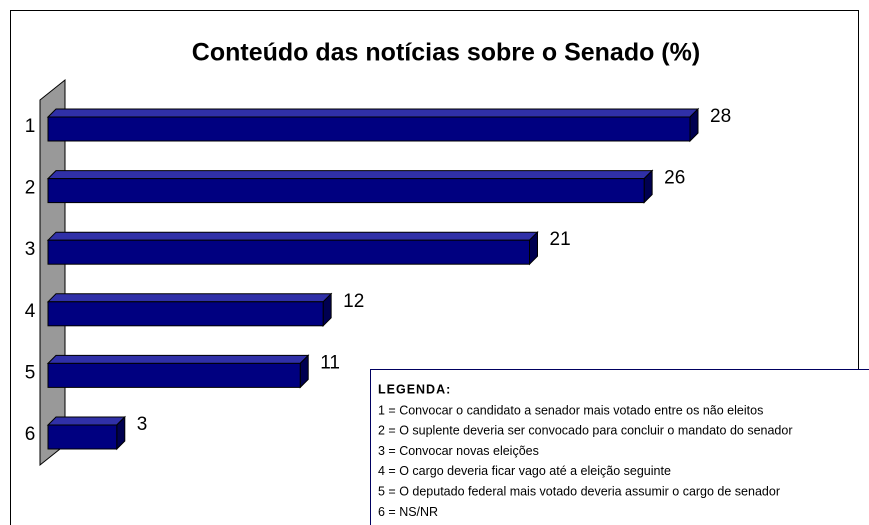  Describe the element at coordinates (408, 512) in the screenshot. I see `legend-item: 6 = NS/NR` at that location.